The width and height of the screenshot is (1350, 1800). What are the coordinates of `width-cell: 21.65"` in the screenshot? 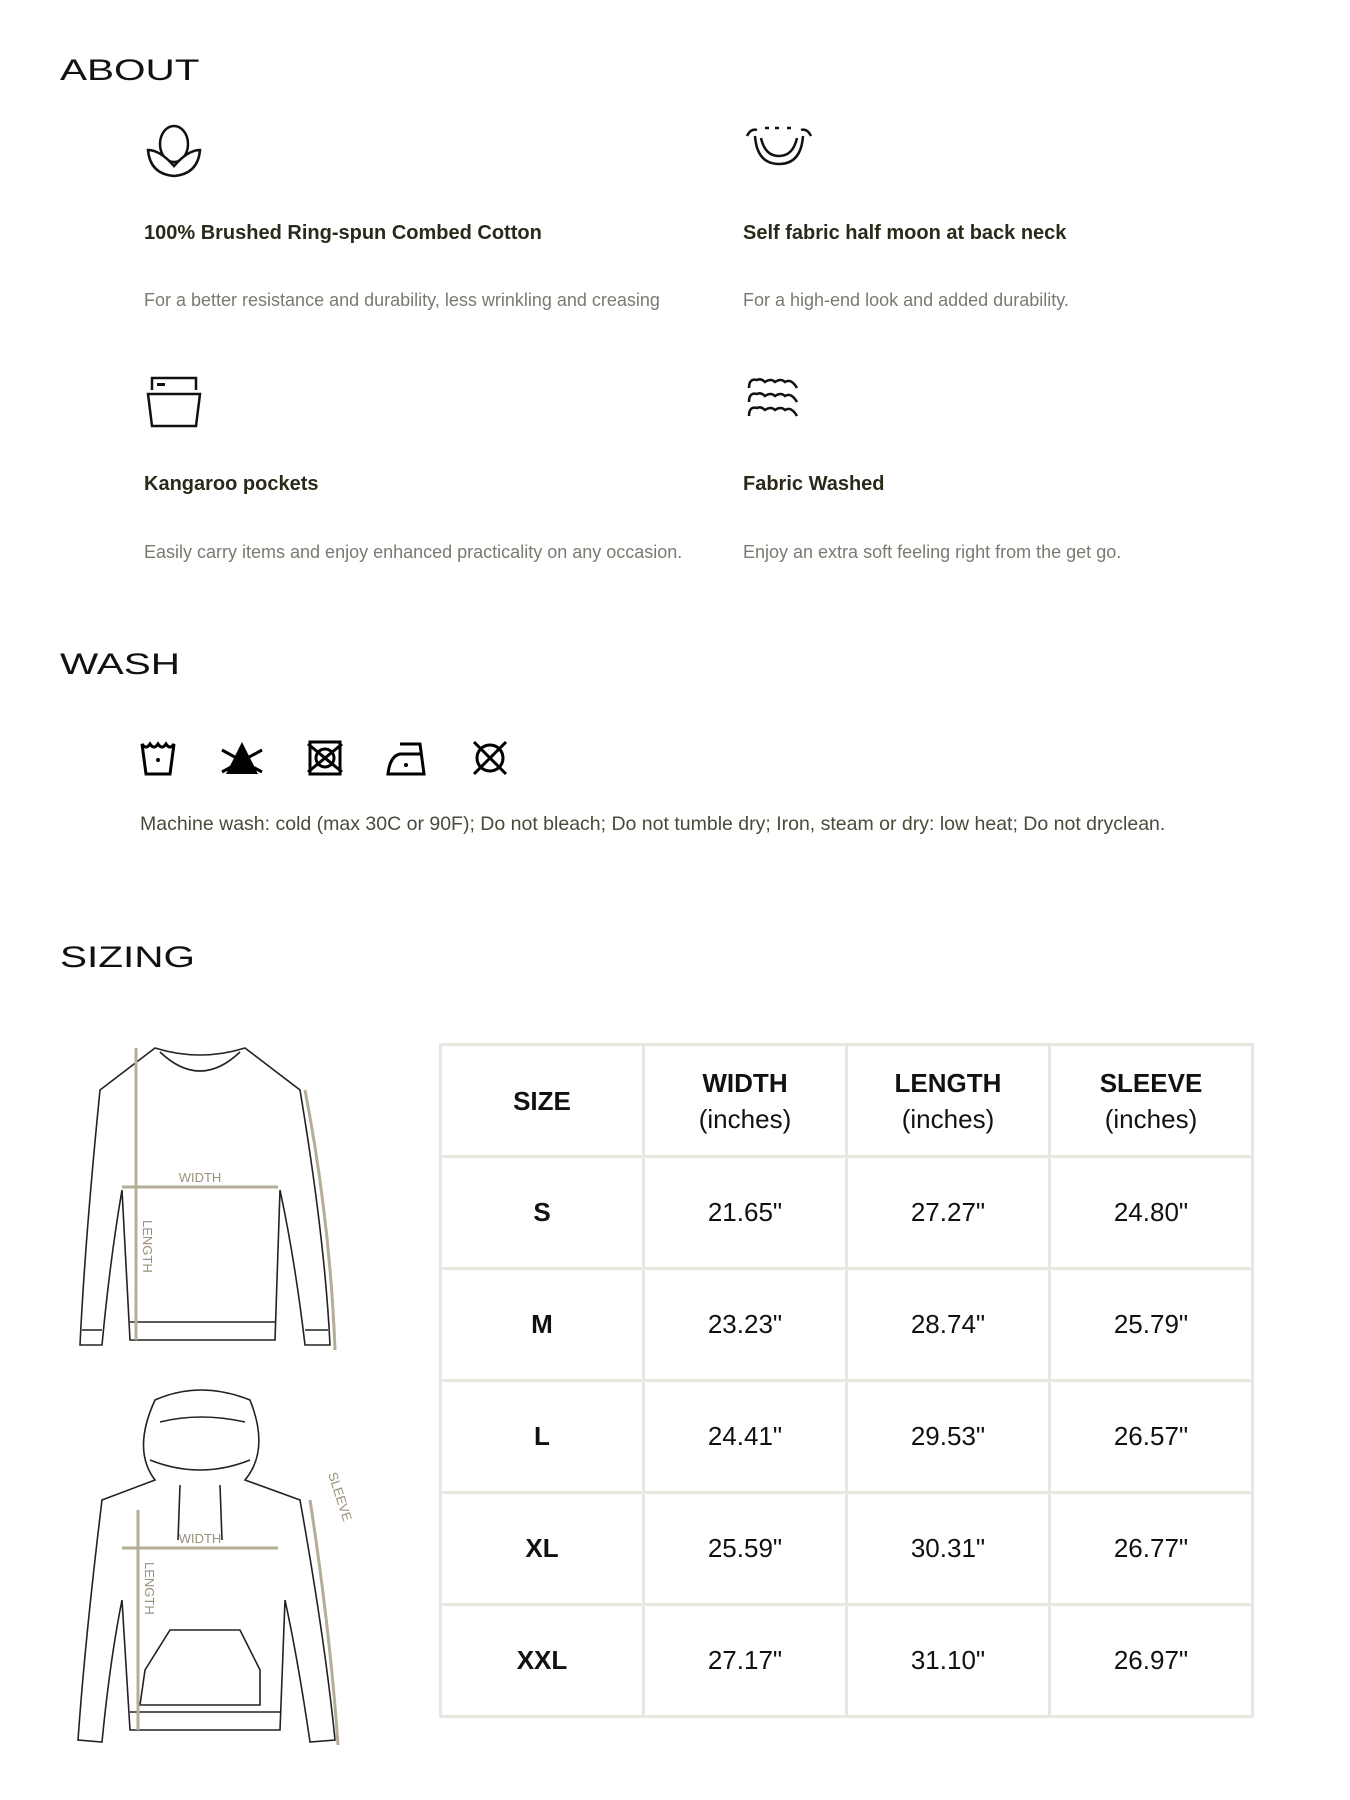 It's located at (745, 1212).